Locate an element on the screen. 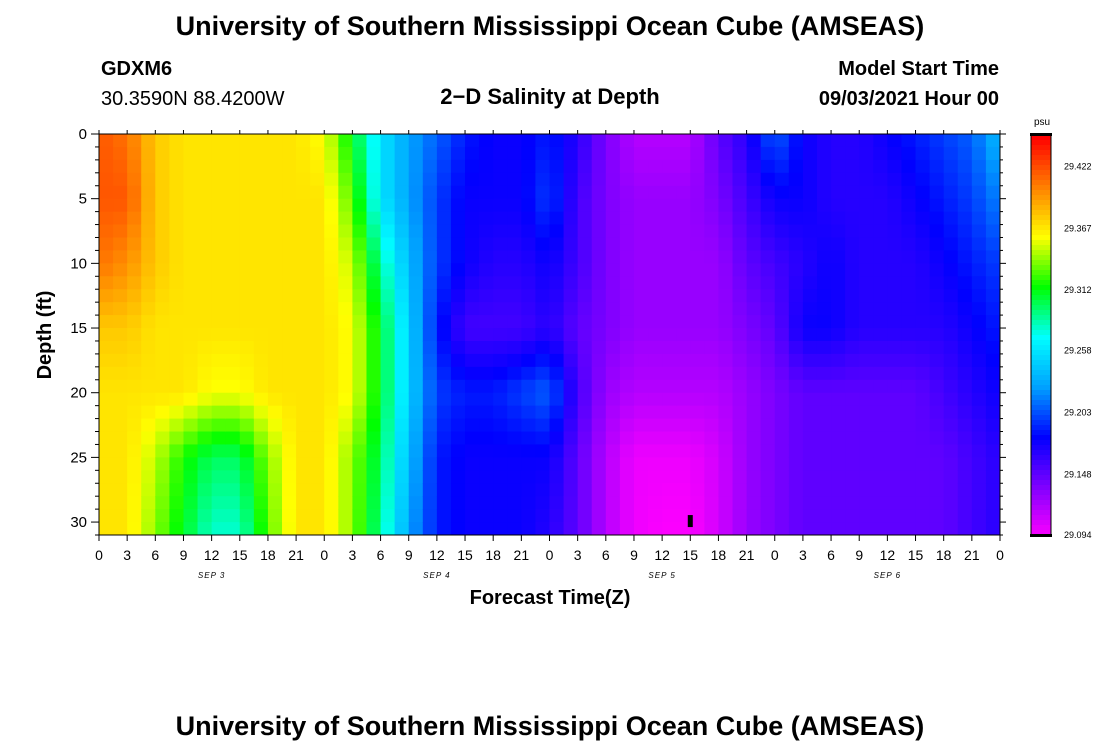  y-tick-label: 5 is located at coordinates (83, 199).